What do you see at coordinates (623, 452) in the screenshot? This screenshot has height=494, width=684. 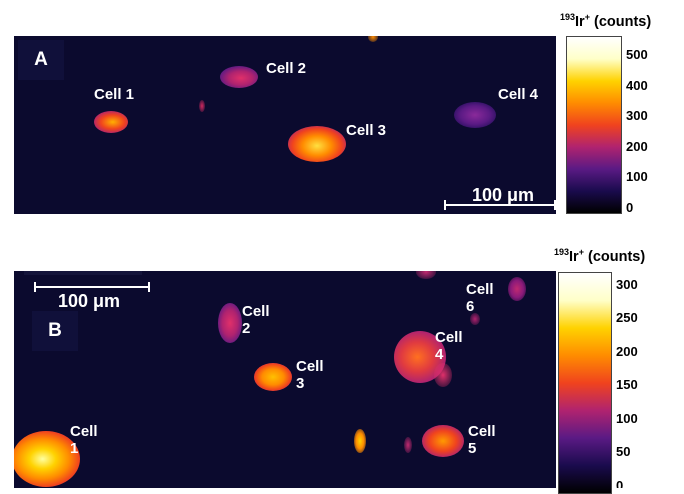 I see `colorbar-tick-label: 50` at bounding box center [623, 452].